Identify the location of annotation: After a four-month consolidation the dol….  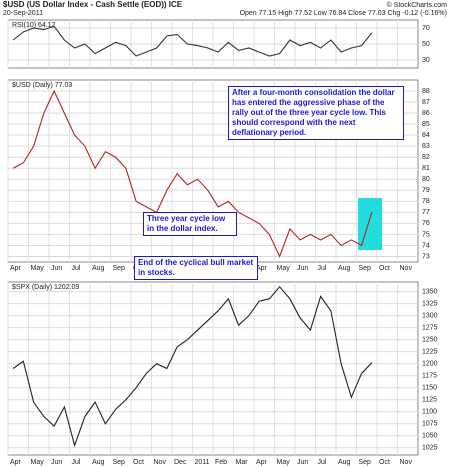
(316, 113).